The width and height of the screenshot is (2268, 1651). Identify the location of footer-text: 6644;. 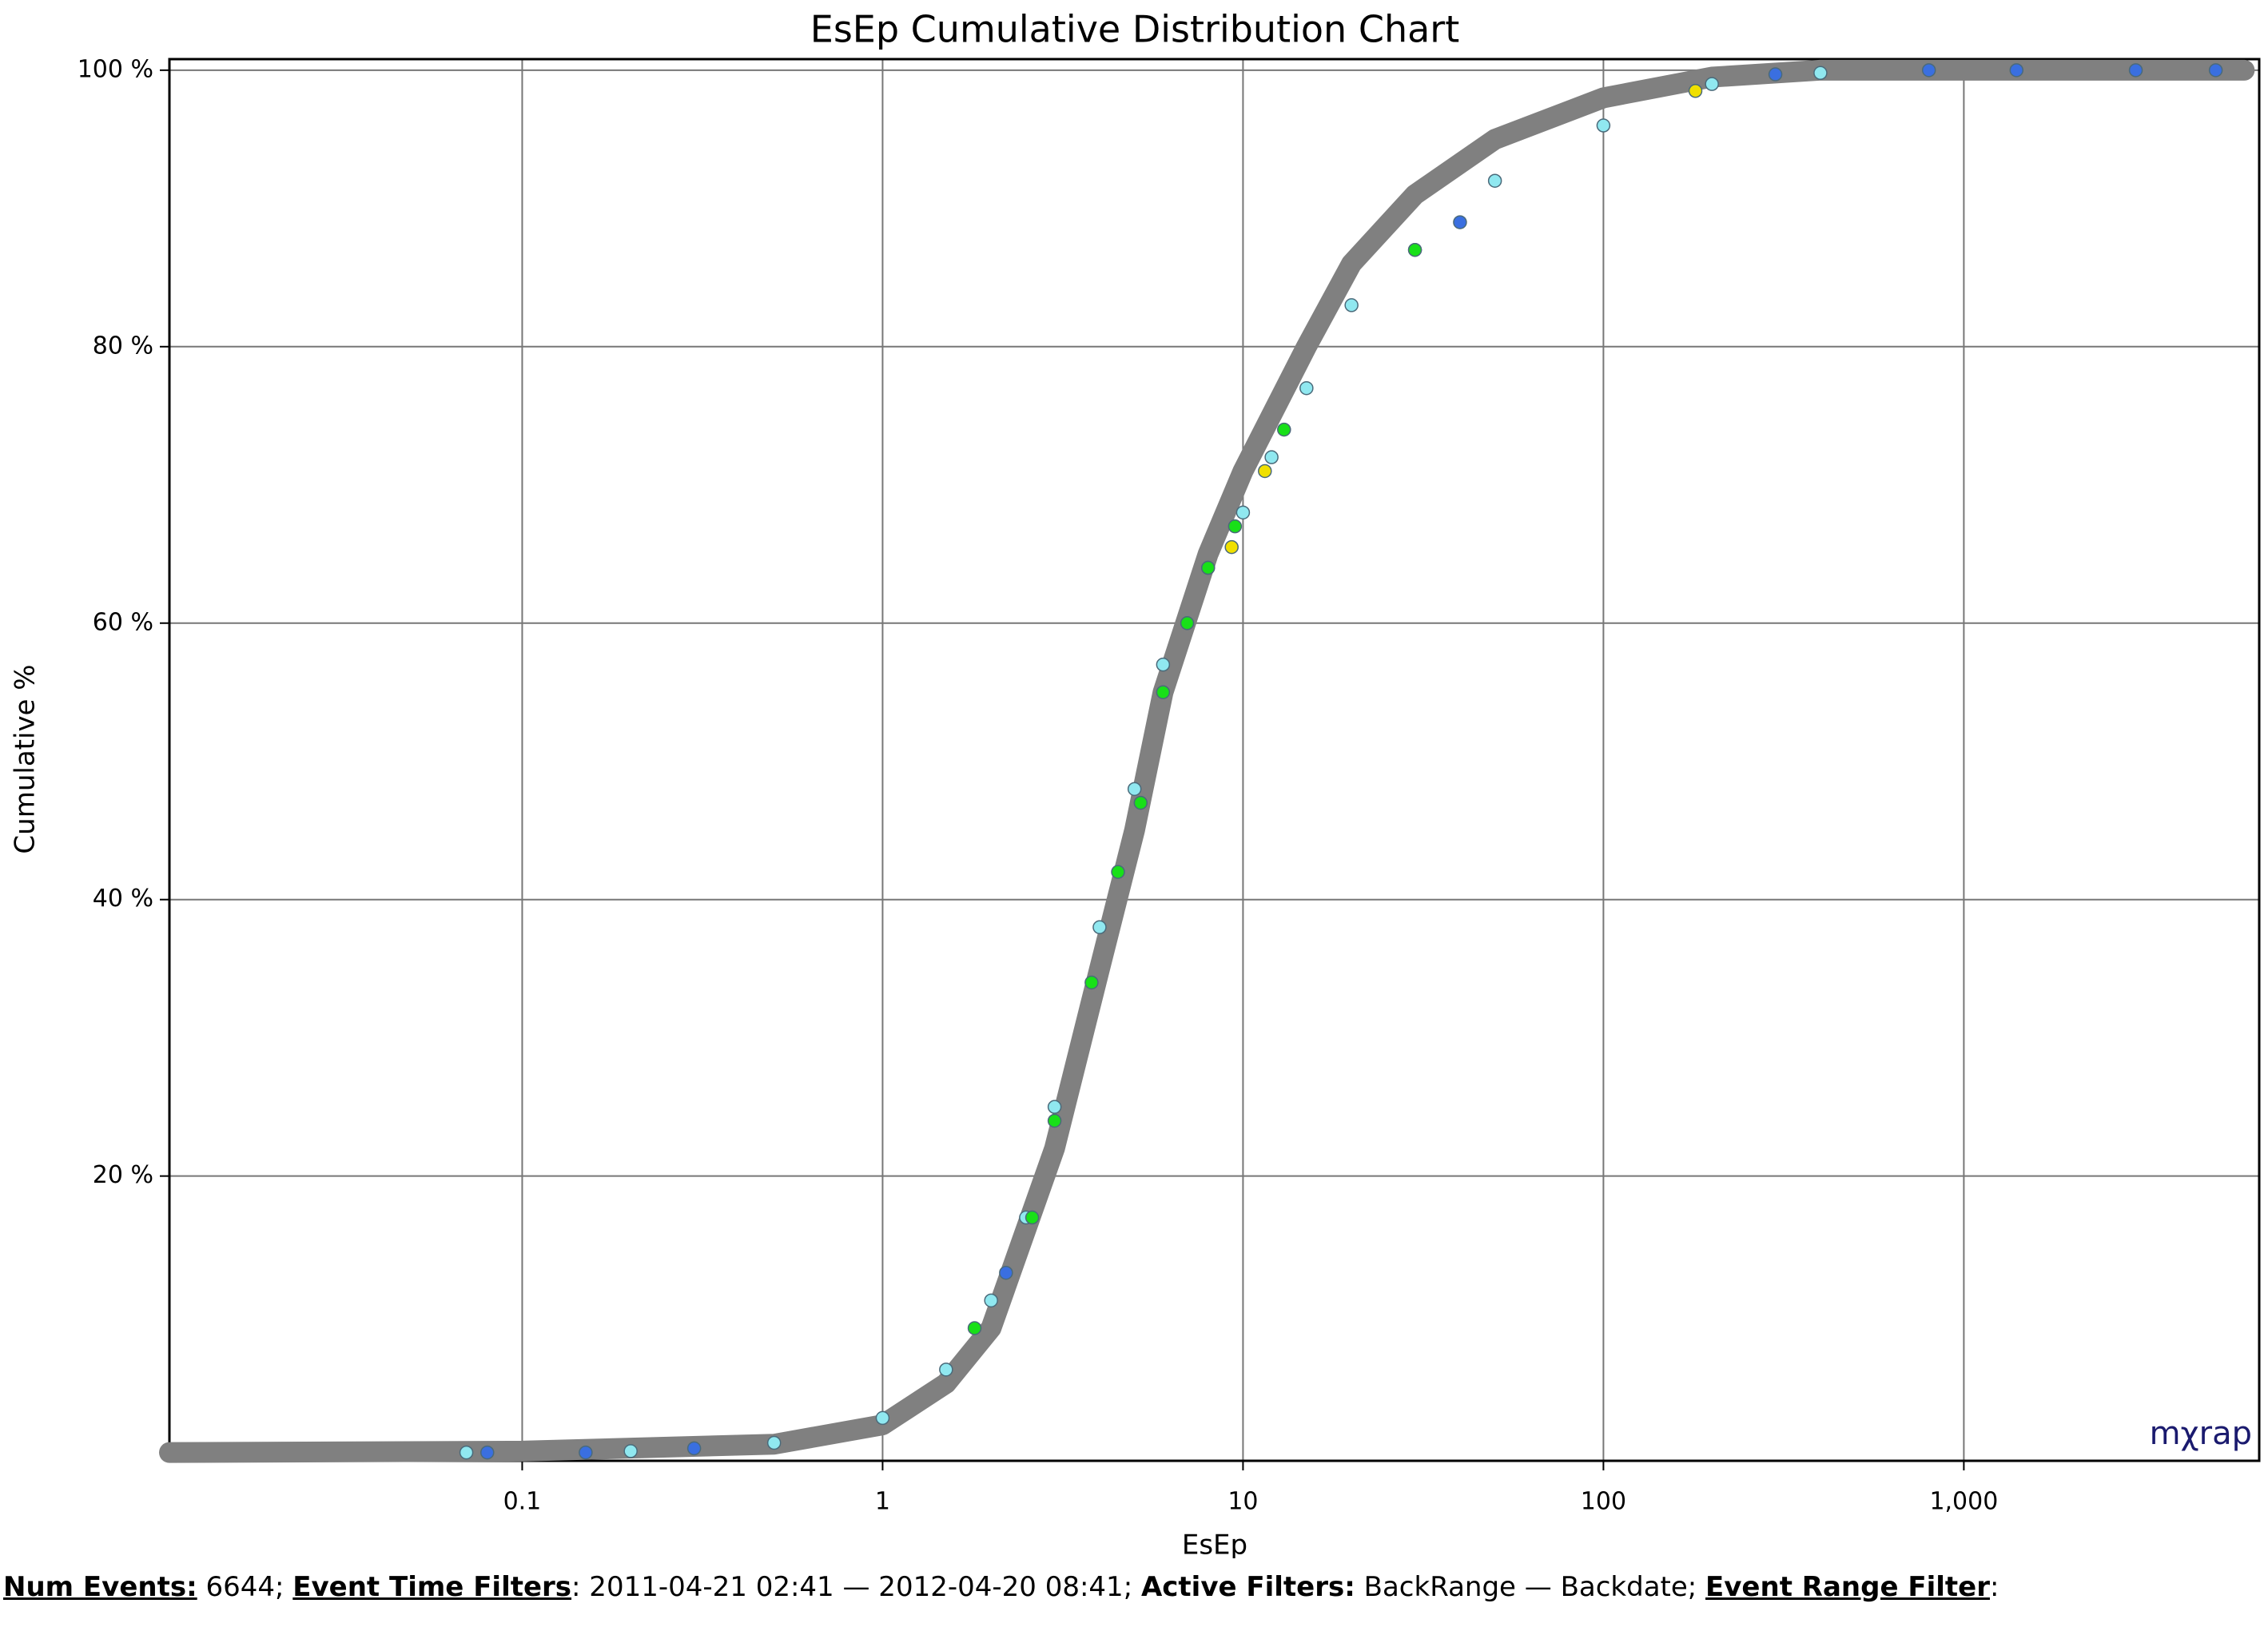
(245, 1587).